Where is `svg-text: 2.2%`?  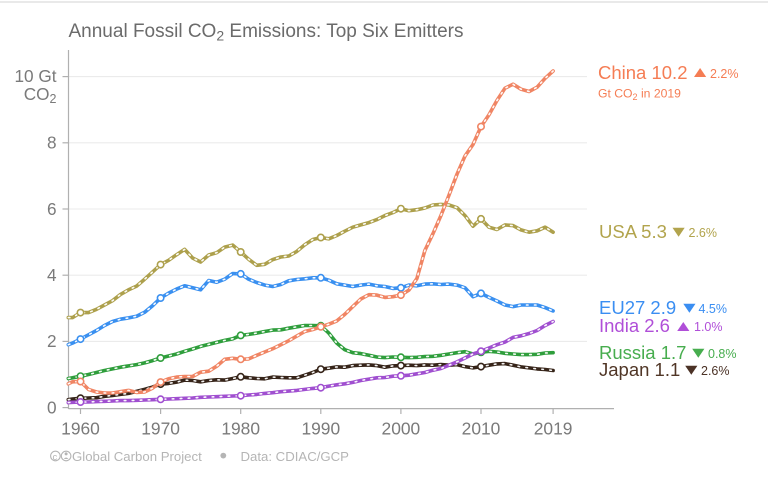
svg-text: 2.2% is located at coordinates (724, 74).